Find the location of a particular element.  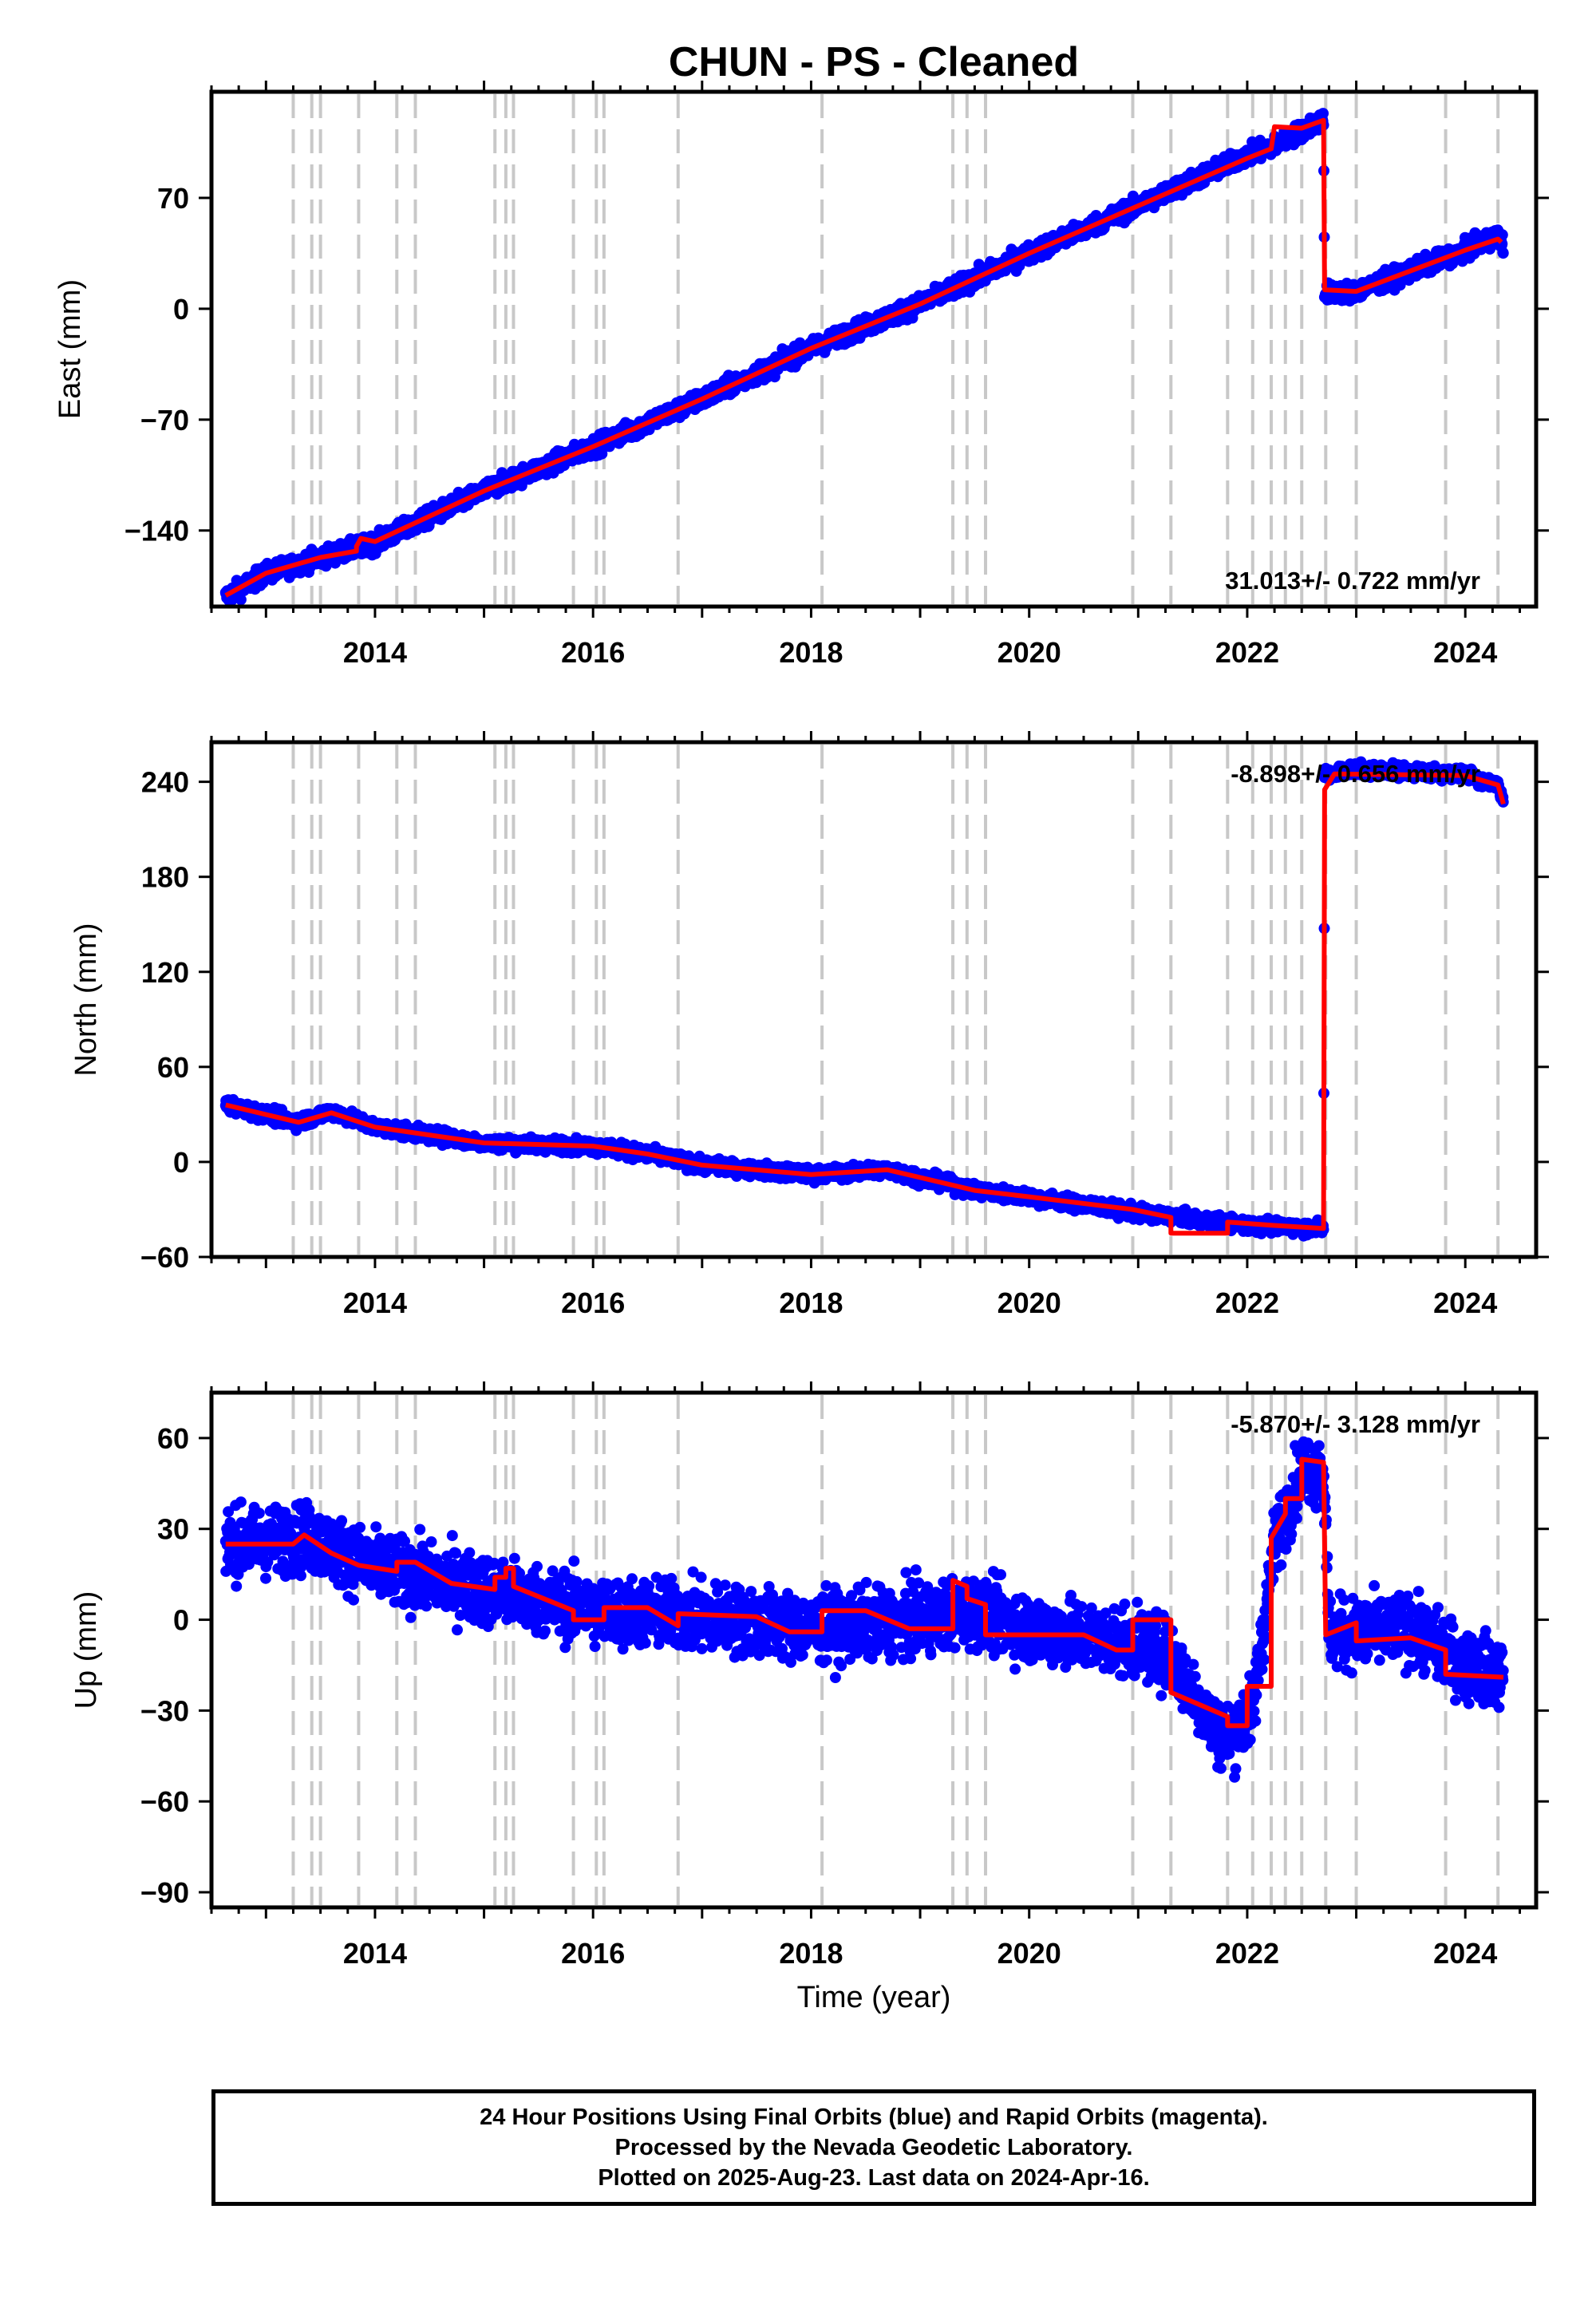

east-y-tick-label: 70 is located at coordinates (173, 198).